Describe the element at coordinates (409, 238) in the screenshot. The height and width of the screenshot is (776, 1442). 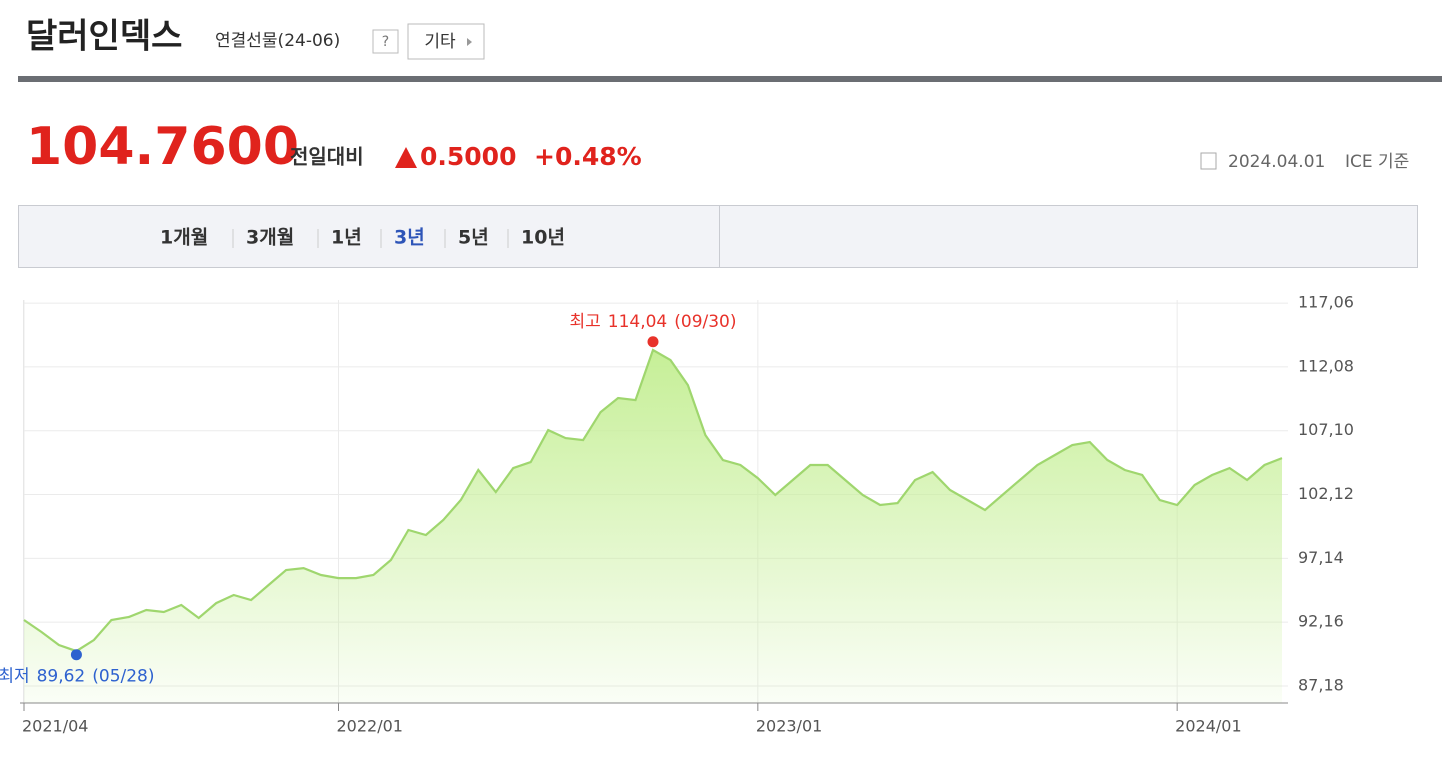
I see `tab: 3년` at that location.